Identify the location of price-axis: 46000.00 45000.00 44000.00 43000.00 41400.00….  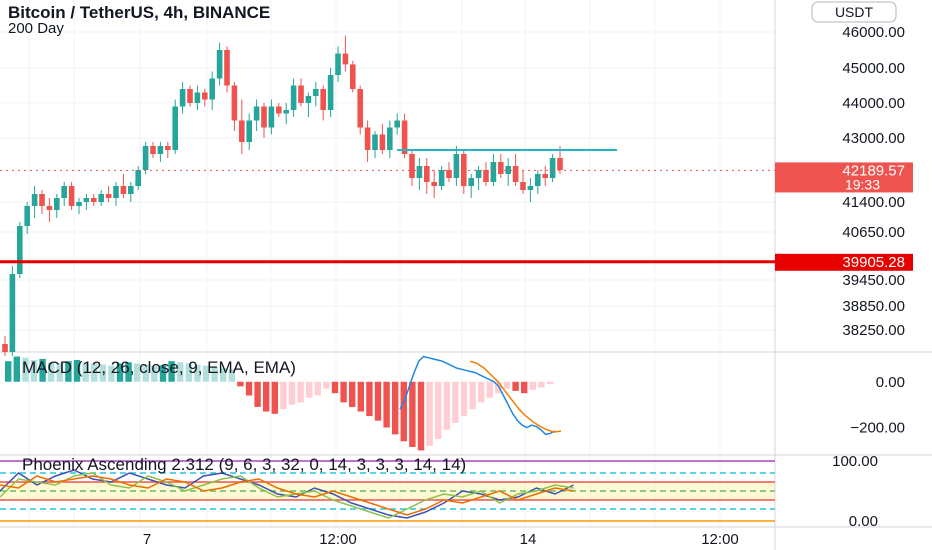
(844, 277).